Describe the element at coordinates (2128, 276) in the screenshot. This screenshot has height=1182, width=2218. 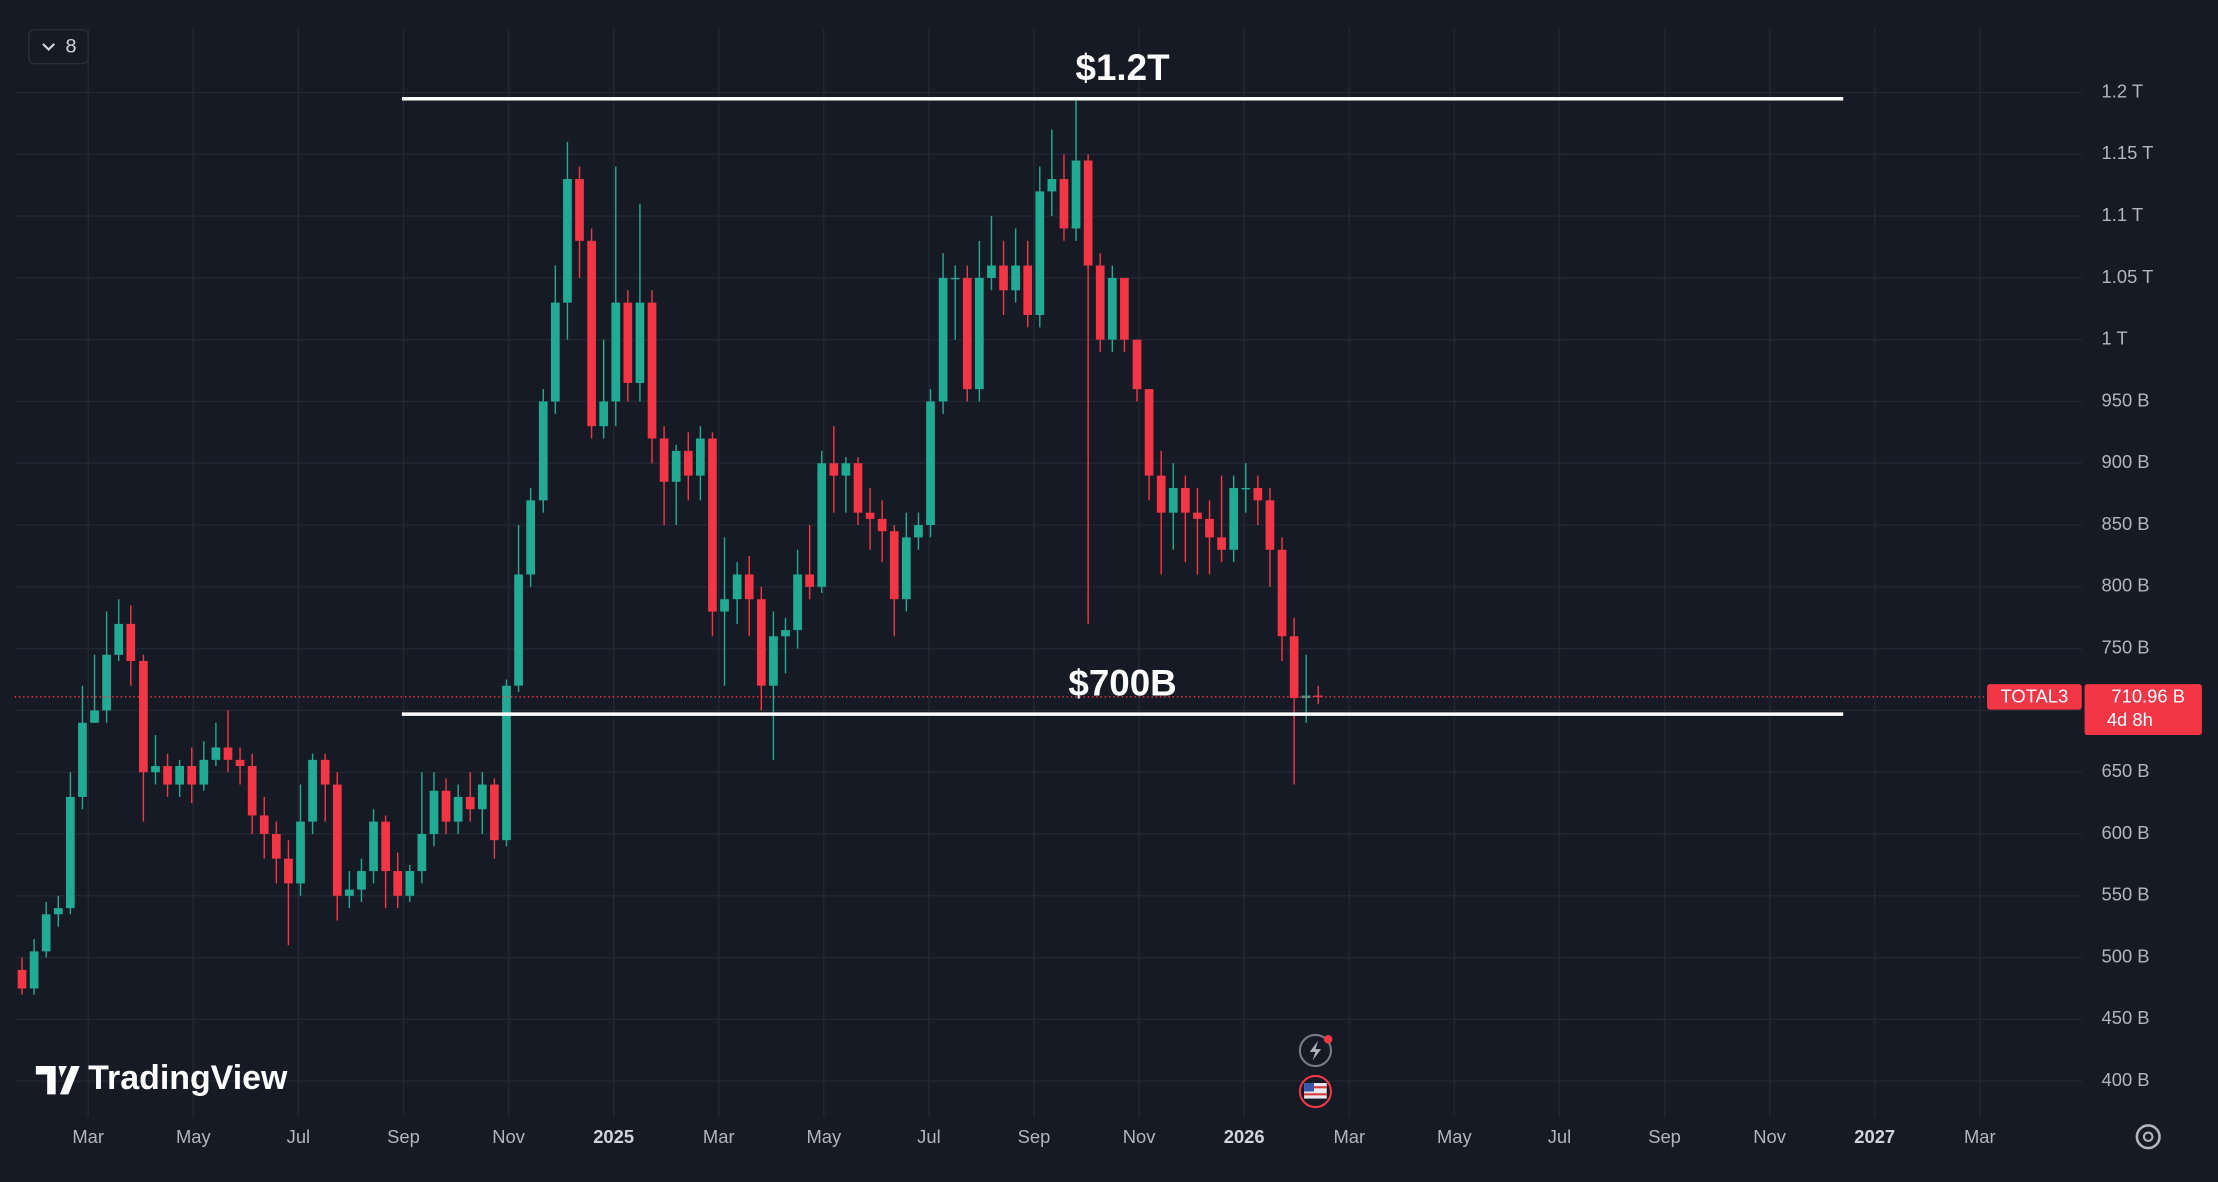
I see `y-tick-label: 1.05 T` at that location.